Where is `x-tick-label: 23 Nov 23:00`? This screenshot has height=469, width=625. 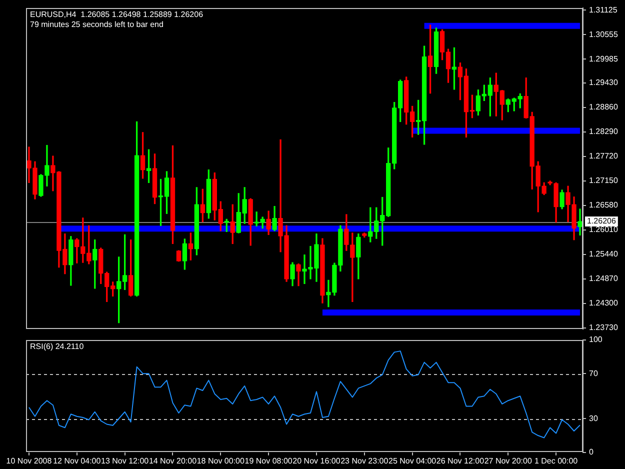 x-tick-label: 23 Nov 23:00 is located at coordinates (364, 461).